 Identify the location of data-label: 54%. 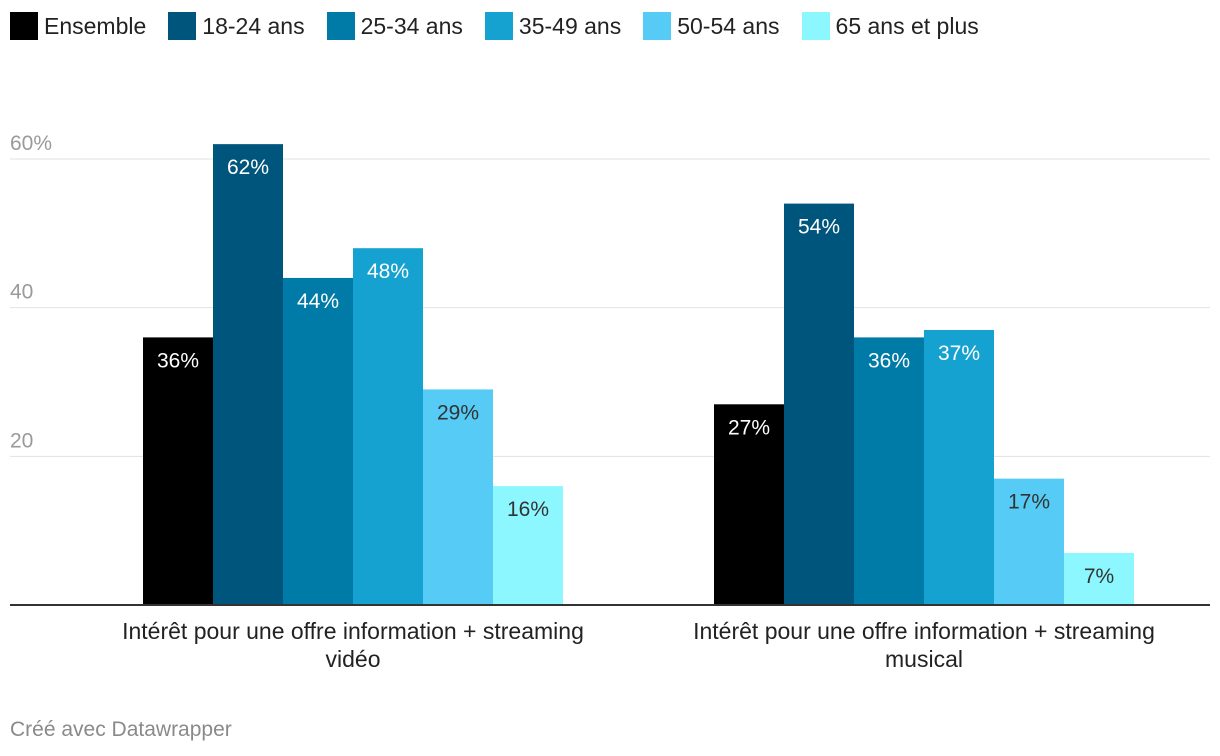
(819, 227).